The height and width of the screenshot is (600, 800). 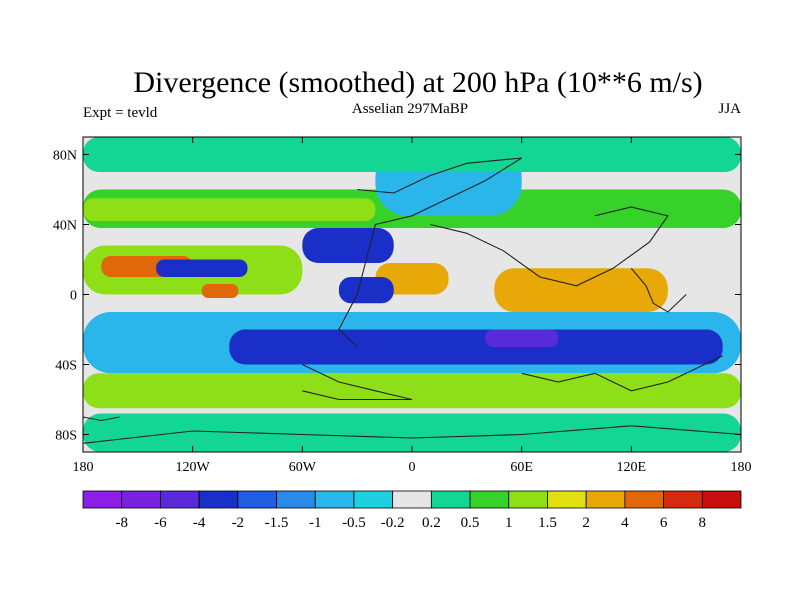 I want to click on colorbar-label: 8, so click(x=703, y=523).